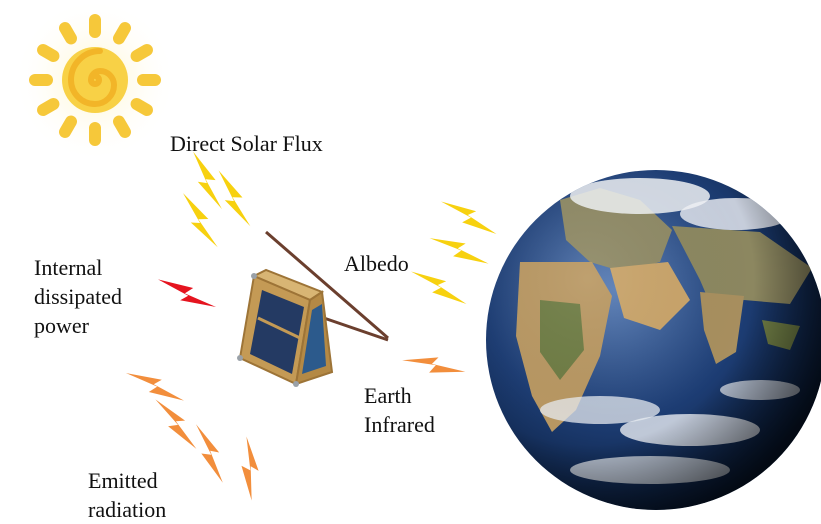  What do you see at coordinates (376, 263) in the screenshot?
I see `albedo-label: Albedo` at bounding box center [376, 263].